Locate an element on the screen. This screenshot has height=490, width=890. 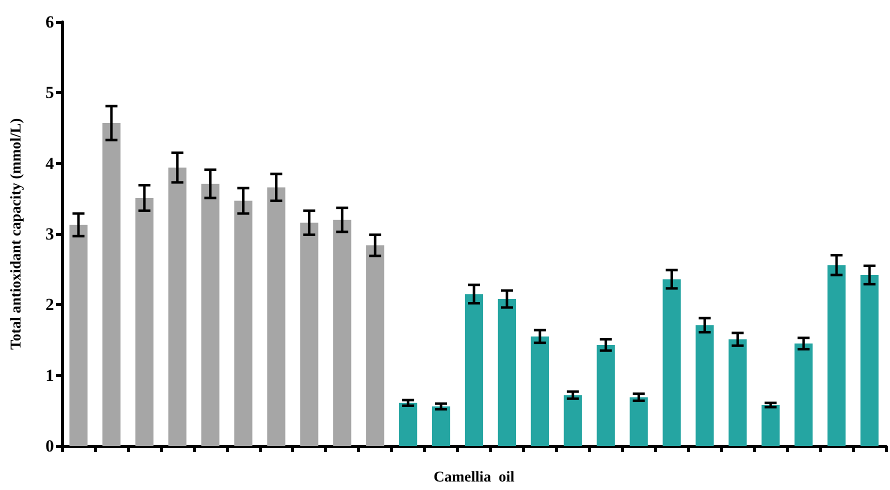
y-tick-label: 3 is located at coordinates (50, 234).